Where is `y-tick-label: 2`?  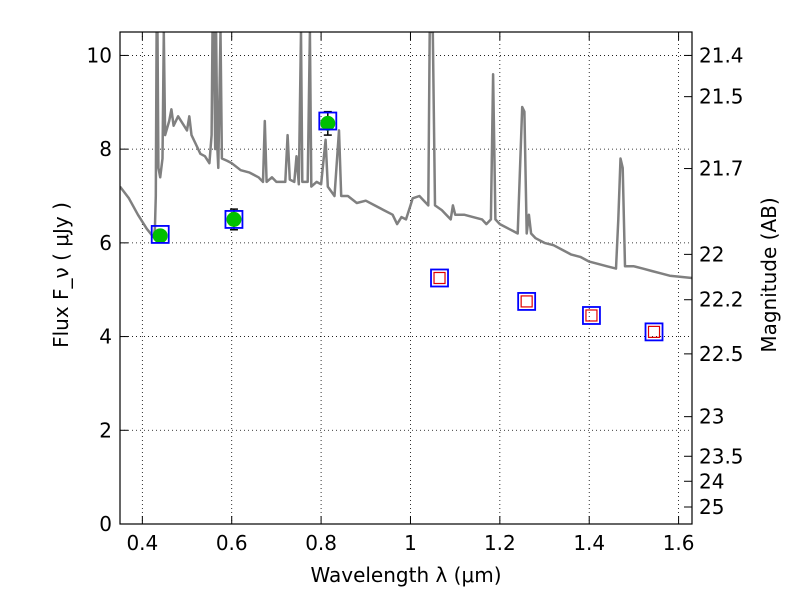
y-tick-label: 2 is located at coordinates (105, 430).